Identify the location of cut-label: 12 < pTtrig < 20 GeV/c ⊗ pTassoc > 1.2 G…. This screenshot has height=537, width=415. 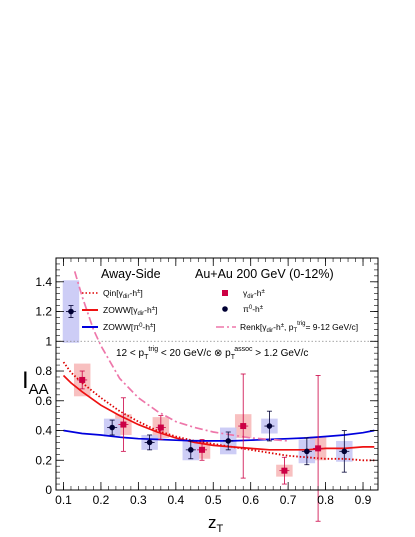
(212, 353).